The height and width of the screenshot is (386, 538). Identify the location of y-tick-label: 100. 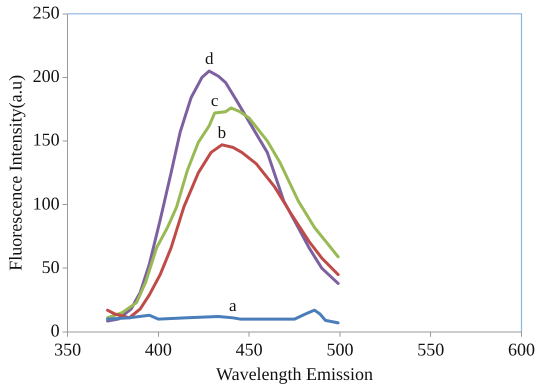
(46, 203).